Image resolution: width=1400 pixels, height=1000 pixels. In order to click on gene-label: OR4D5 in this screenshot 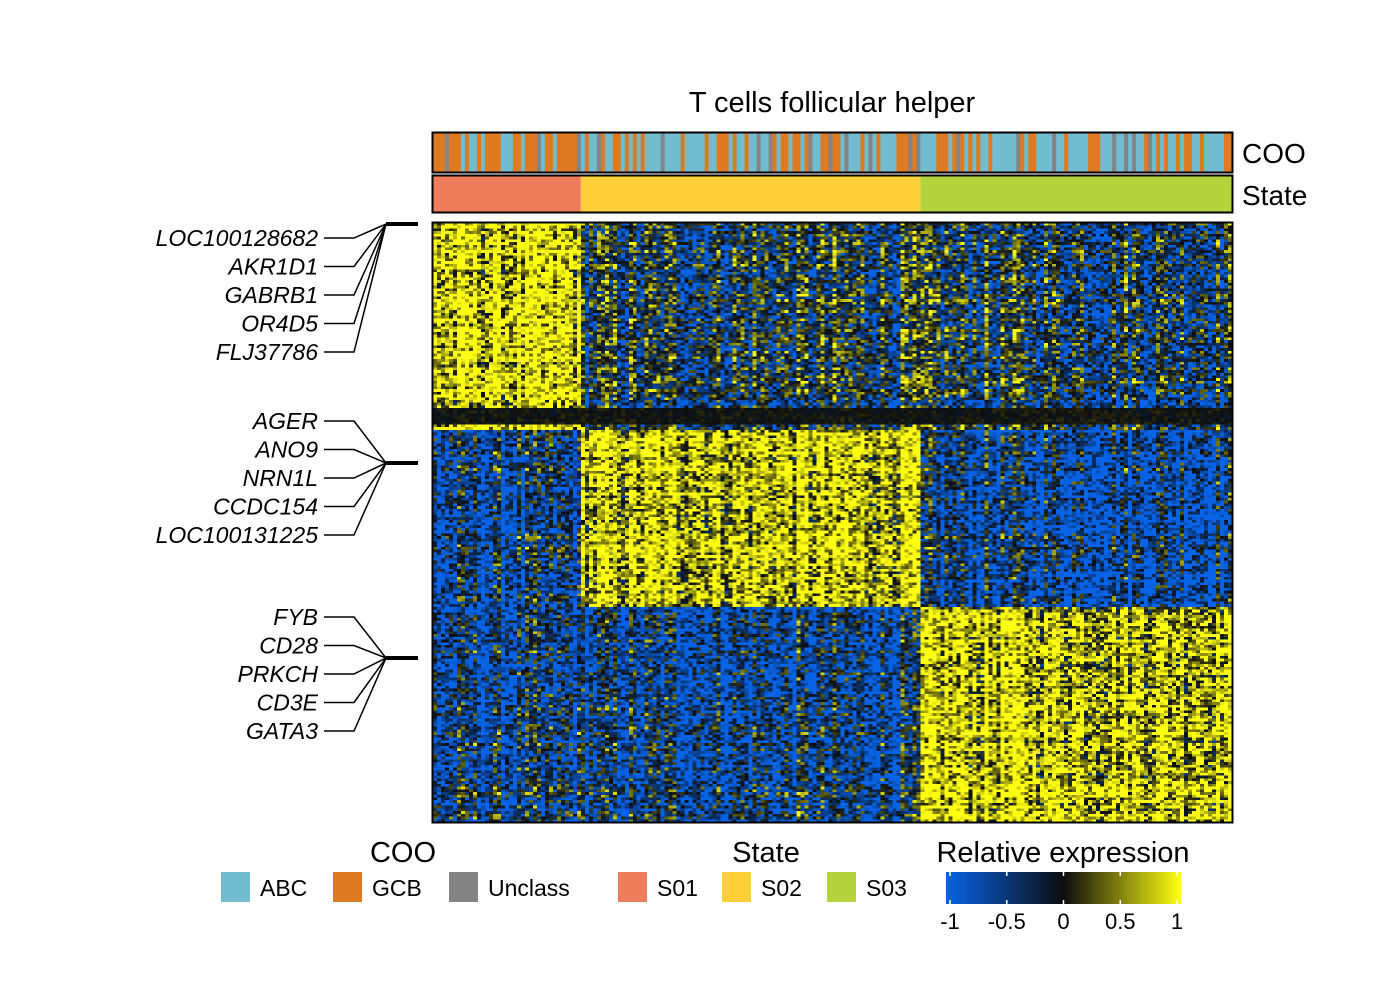, I will do `click(279, 324)`.